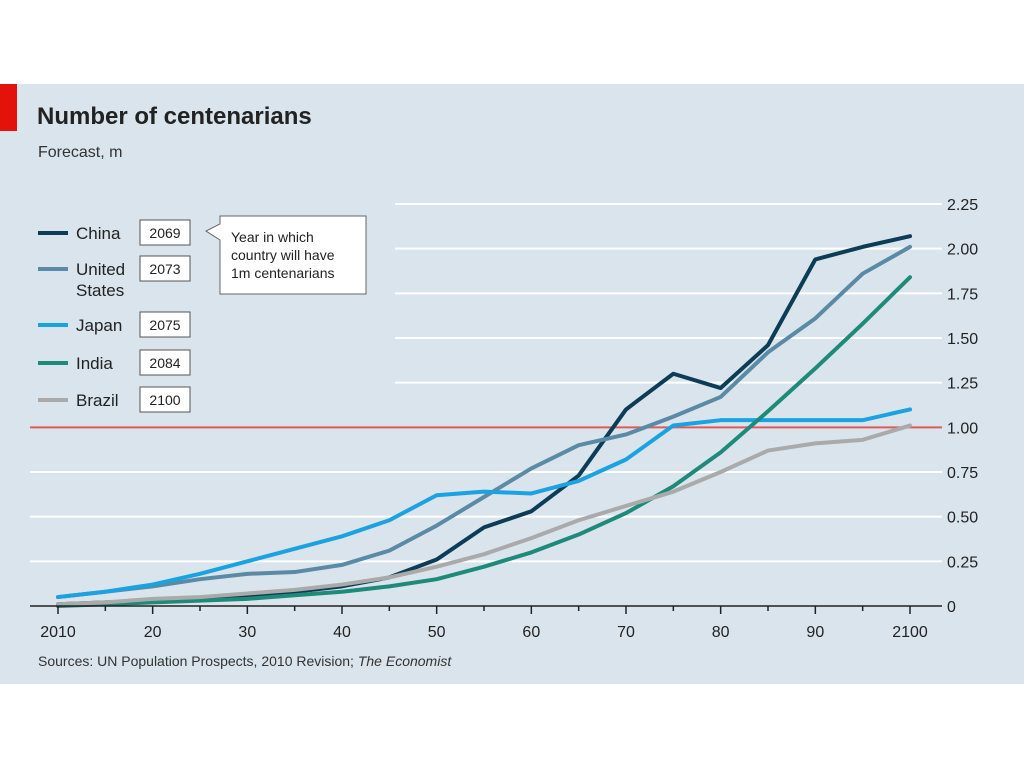  I want to click on source-publication: The Economist, so click(404, 661).